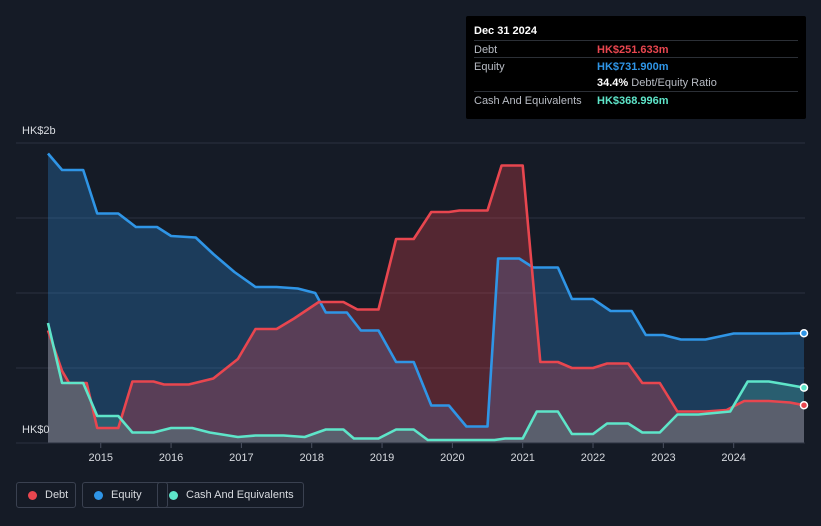 Image resolution: width=821 pixels, height=526 pixels. What do you see at coordinates (171, 458) in the screenshot?
I see `x-tick-label: 2016` at bounding box center [171, 458].